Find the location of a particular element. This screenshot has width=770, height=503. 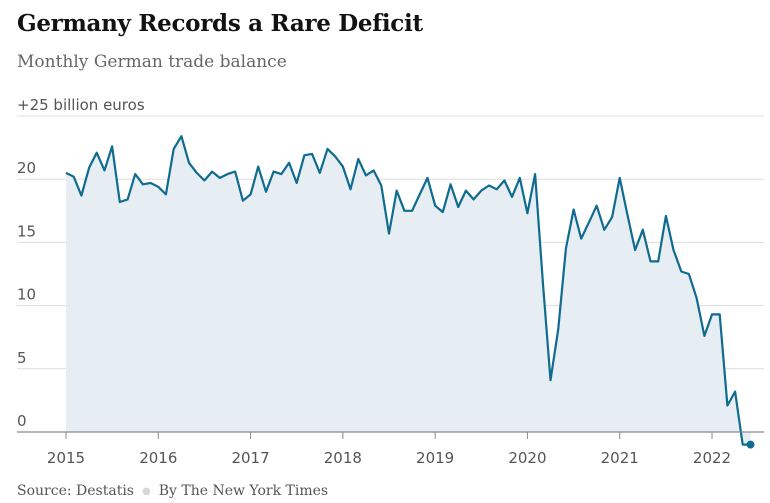

x-tick-label-2021: 2021 is located at coordinates (620, 458).